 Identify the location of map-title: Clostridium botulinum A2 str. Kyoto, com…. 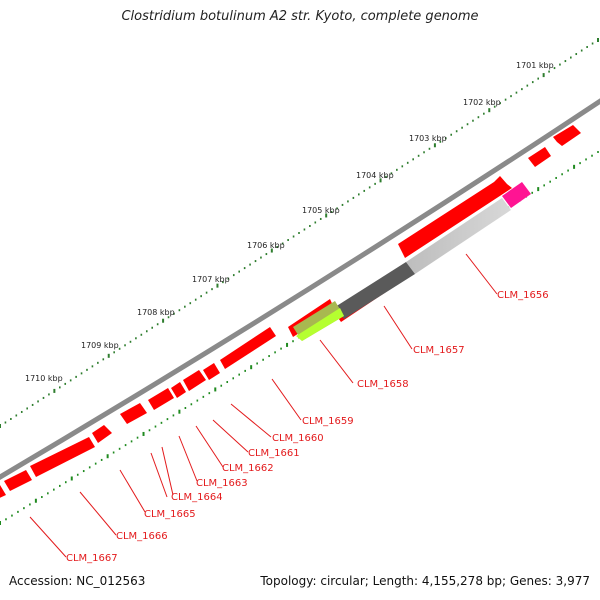
(300, 16).